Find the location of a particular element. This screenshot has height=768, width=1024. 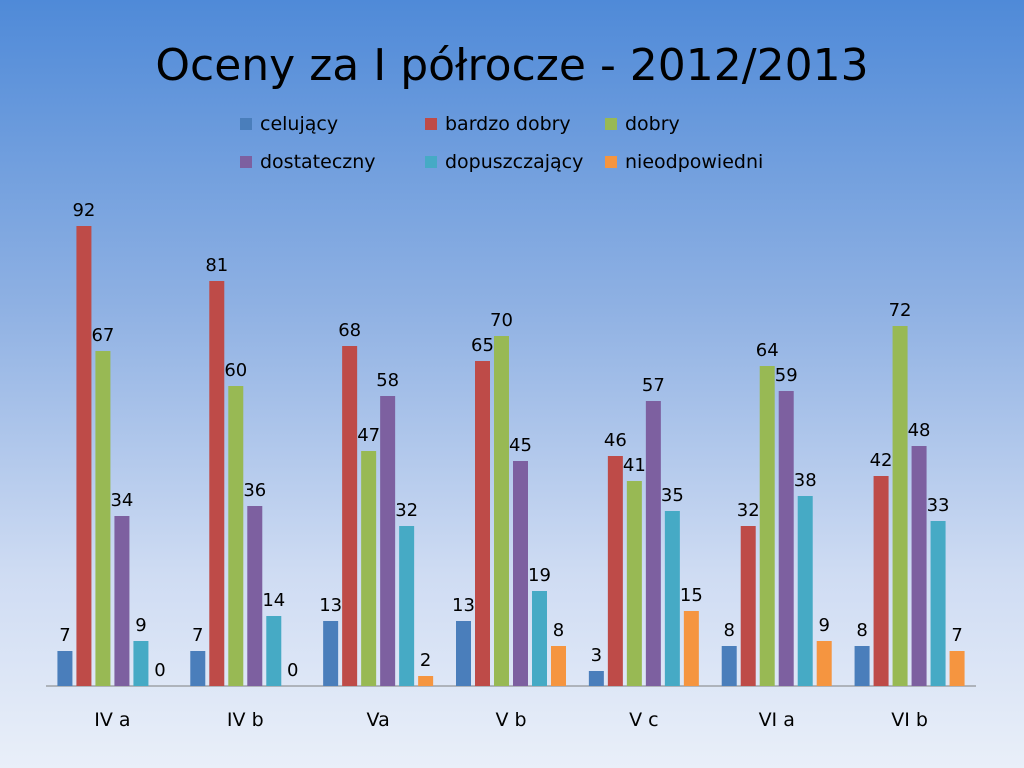

data-label: 34 is located at coordinates (121, 500).